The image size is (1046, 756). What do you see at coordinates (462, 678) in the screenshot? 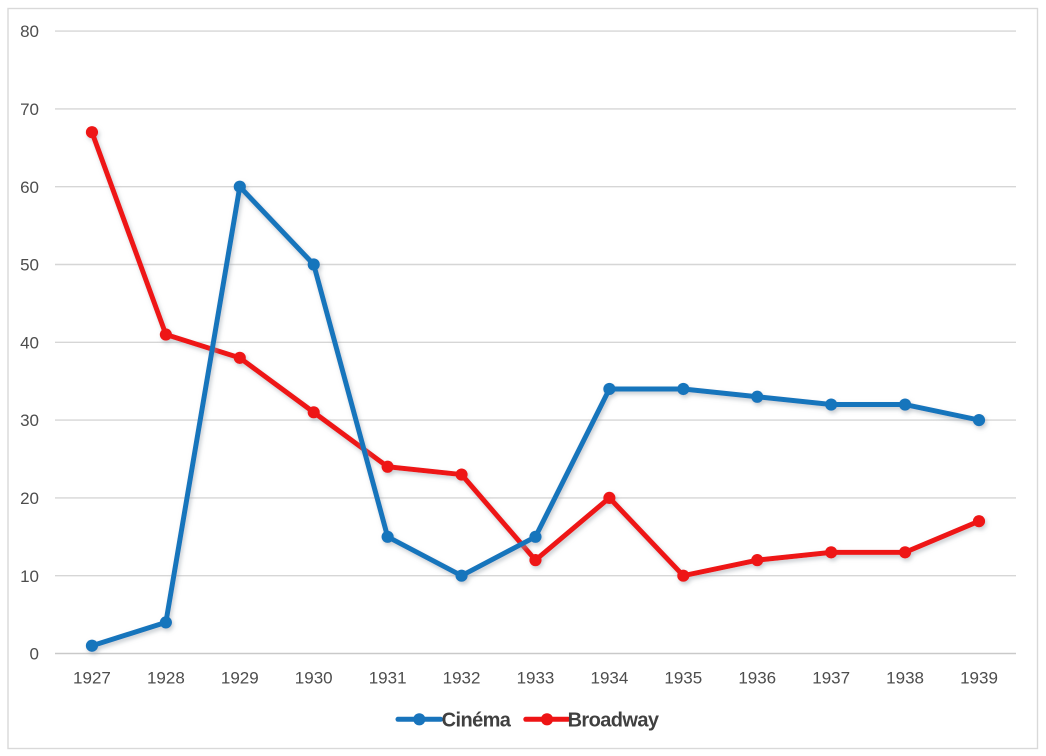
I see `svg-text: 1932` at bounding box center [462, 678].